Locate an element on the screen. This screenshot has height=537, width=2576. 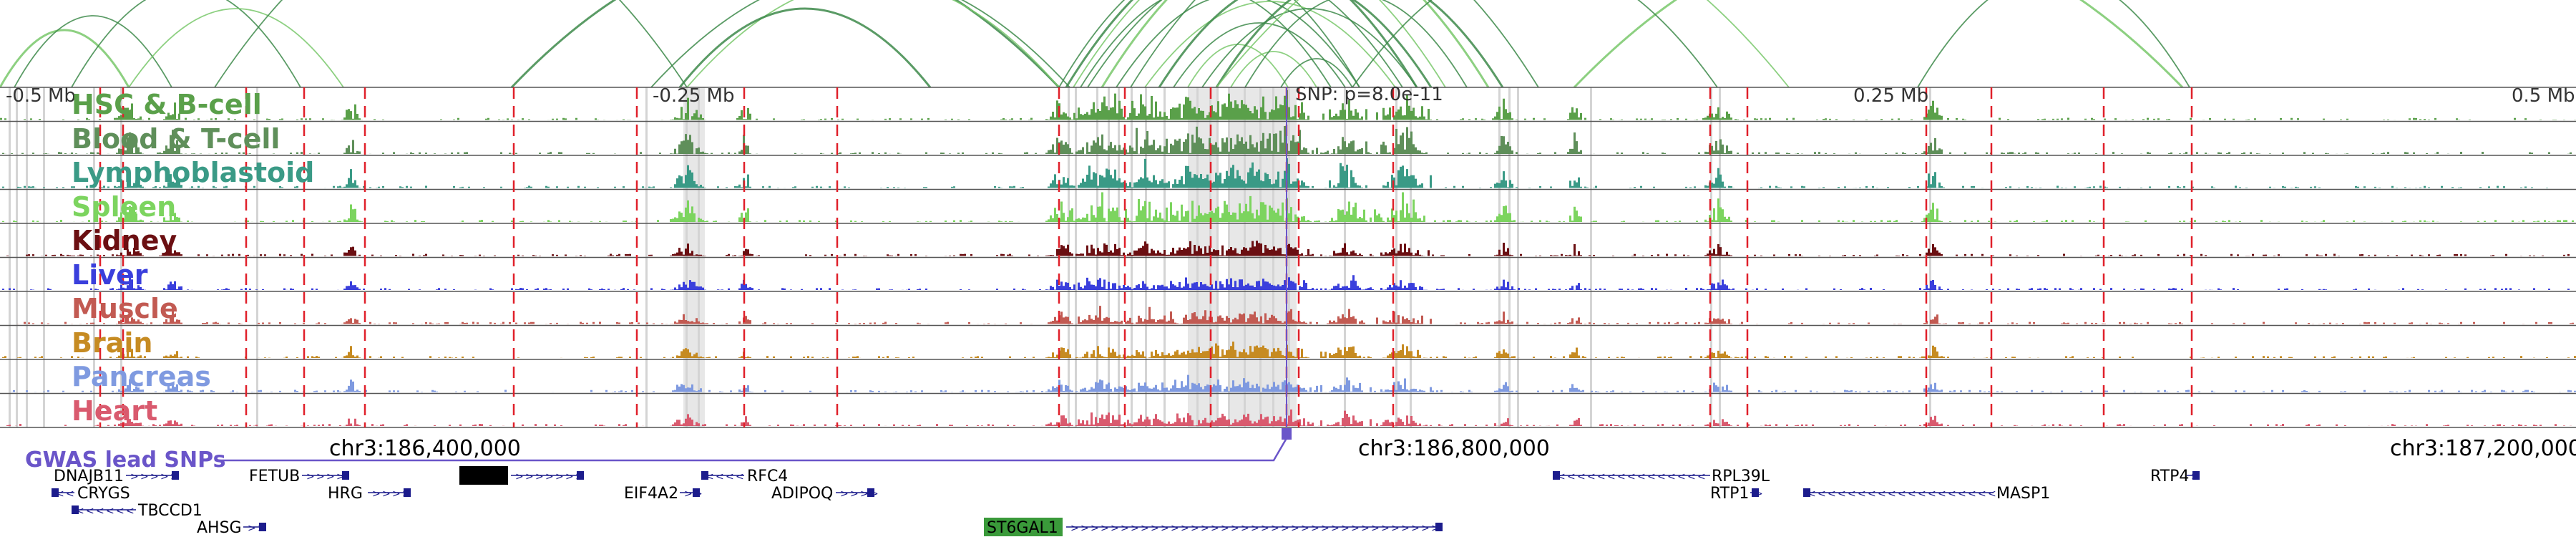
track-label-hsc-bcell: HSC & B-cell is located at coordinates (167, 104).